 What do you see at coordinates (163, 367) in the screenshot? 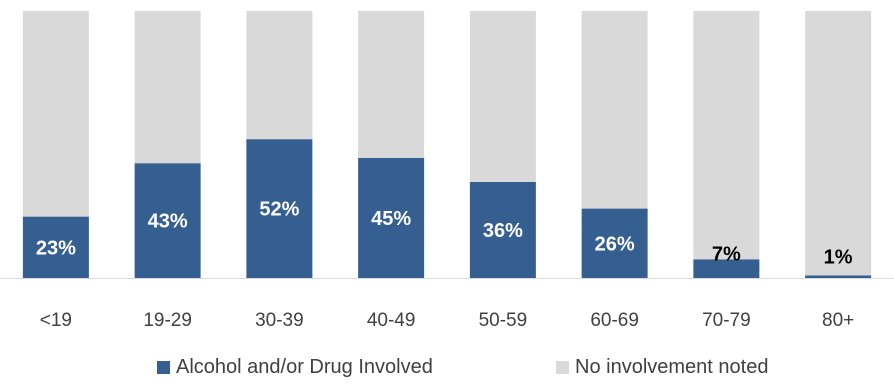
I see `legend-swatch-alcohol-drug` at bounding box center [163, 367].